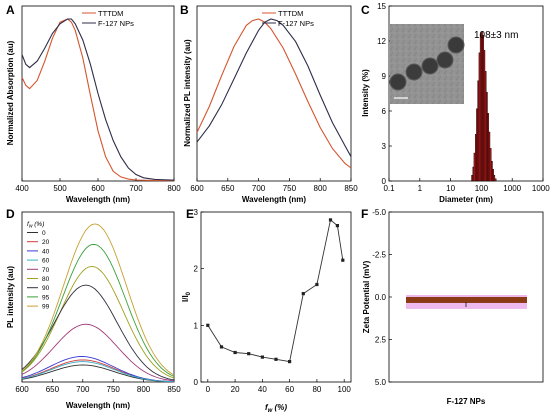 The height and width of the screenshot is (419, 550). Describe the element at coordinates (345, 389) in the screenshot. I see `panel-e-xtick-label: 100` at that location.